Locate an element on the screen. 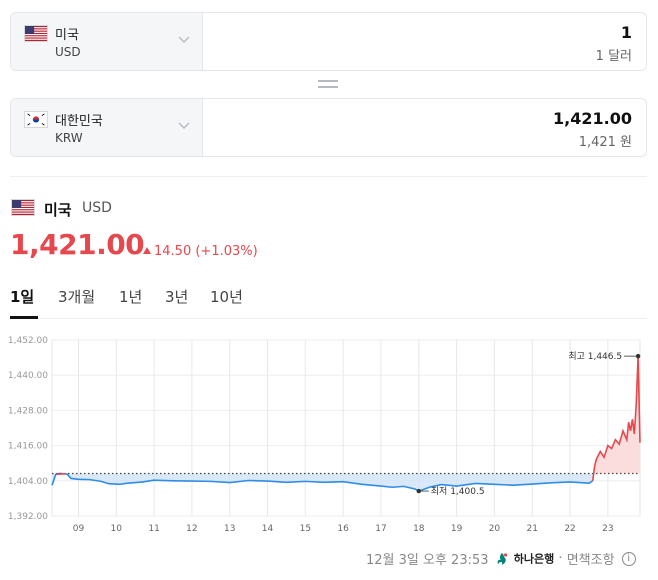  hana-bank-logo-icon is located at coordinates (502, 558).